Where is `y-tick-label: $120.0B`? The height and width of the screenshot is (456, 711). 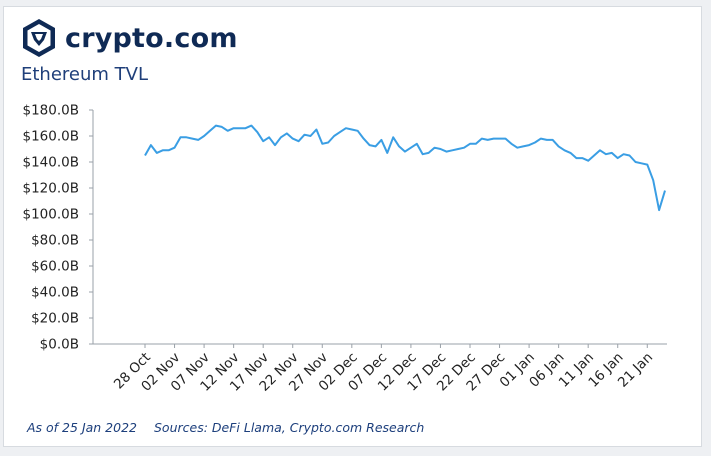 y-tick-label: $120.0B is located at coordinates (51, 189).